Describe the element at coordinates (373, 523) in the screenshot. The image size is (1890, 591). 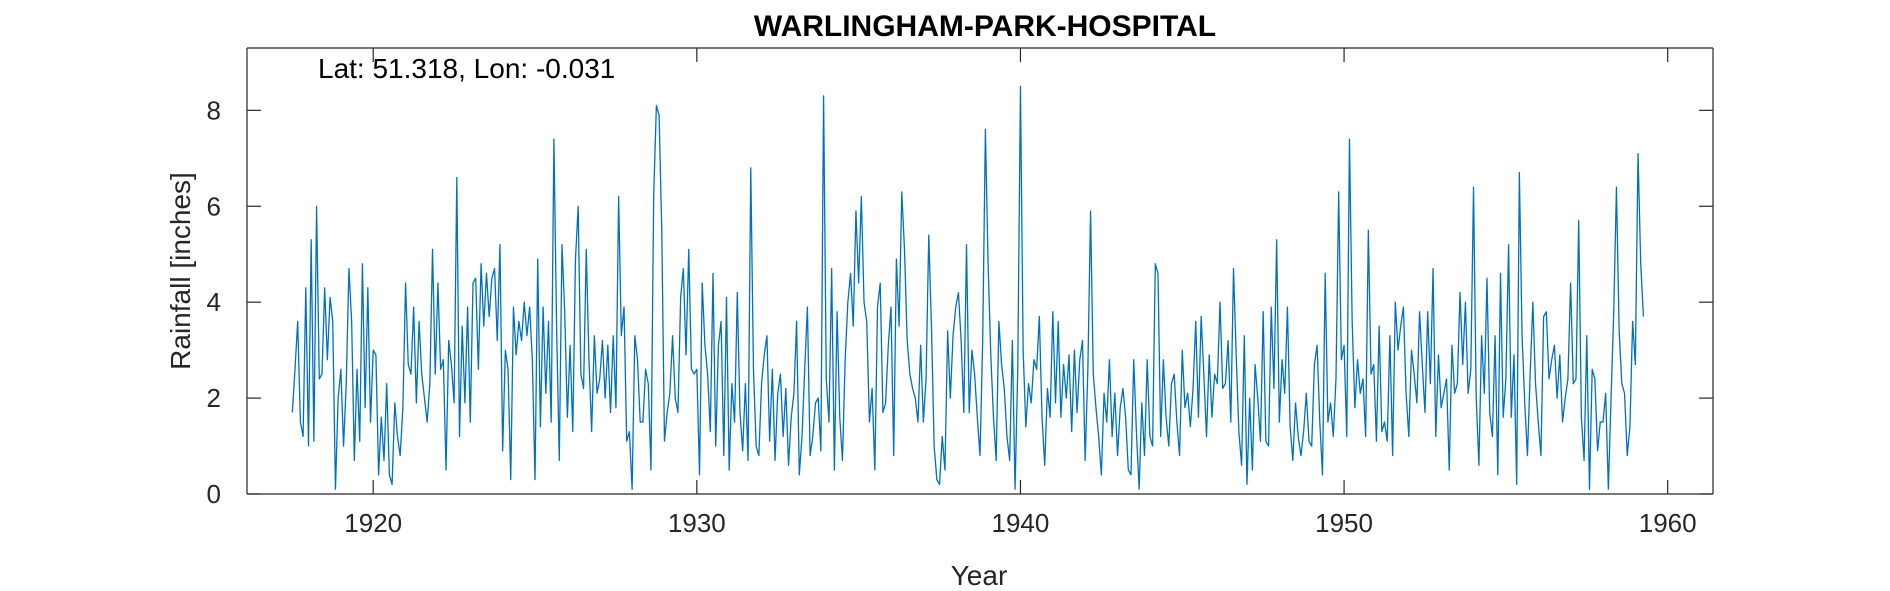
I see `x-tick-label: 1920` at that location.